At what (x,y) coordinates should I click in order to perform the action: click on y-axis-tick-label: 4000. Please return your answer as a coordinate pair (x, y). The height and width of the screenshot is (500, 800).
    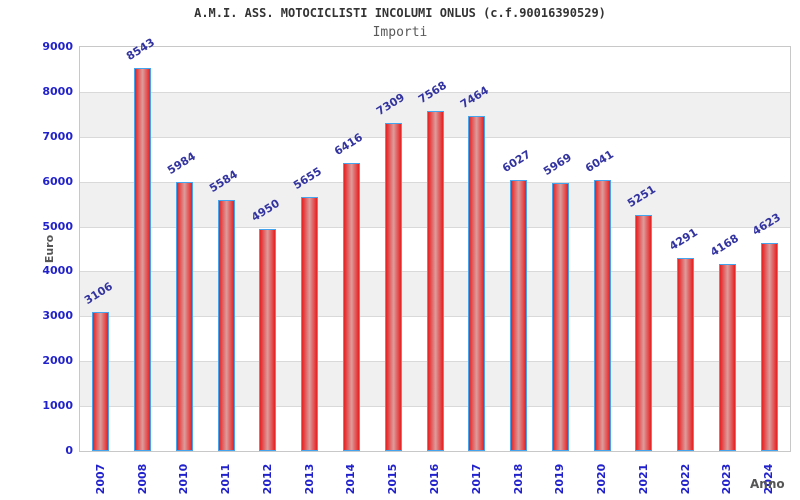
    Looking at the image, I should click on (57, 271).